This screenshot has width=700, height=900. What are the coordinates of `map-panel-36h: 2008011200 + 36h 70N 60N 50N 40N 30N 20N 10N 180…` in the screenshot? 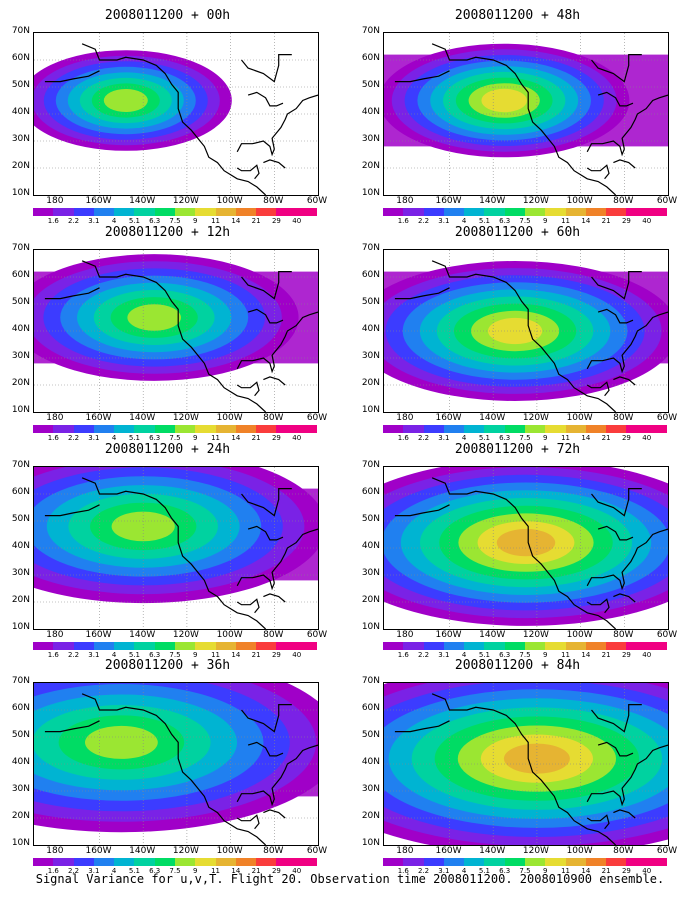 It's located at (167, 766).